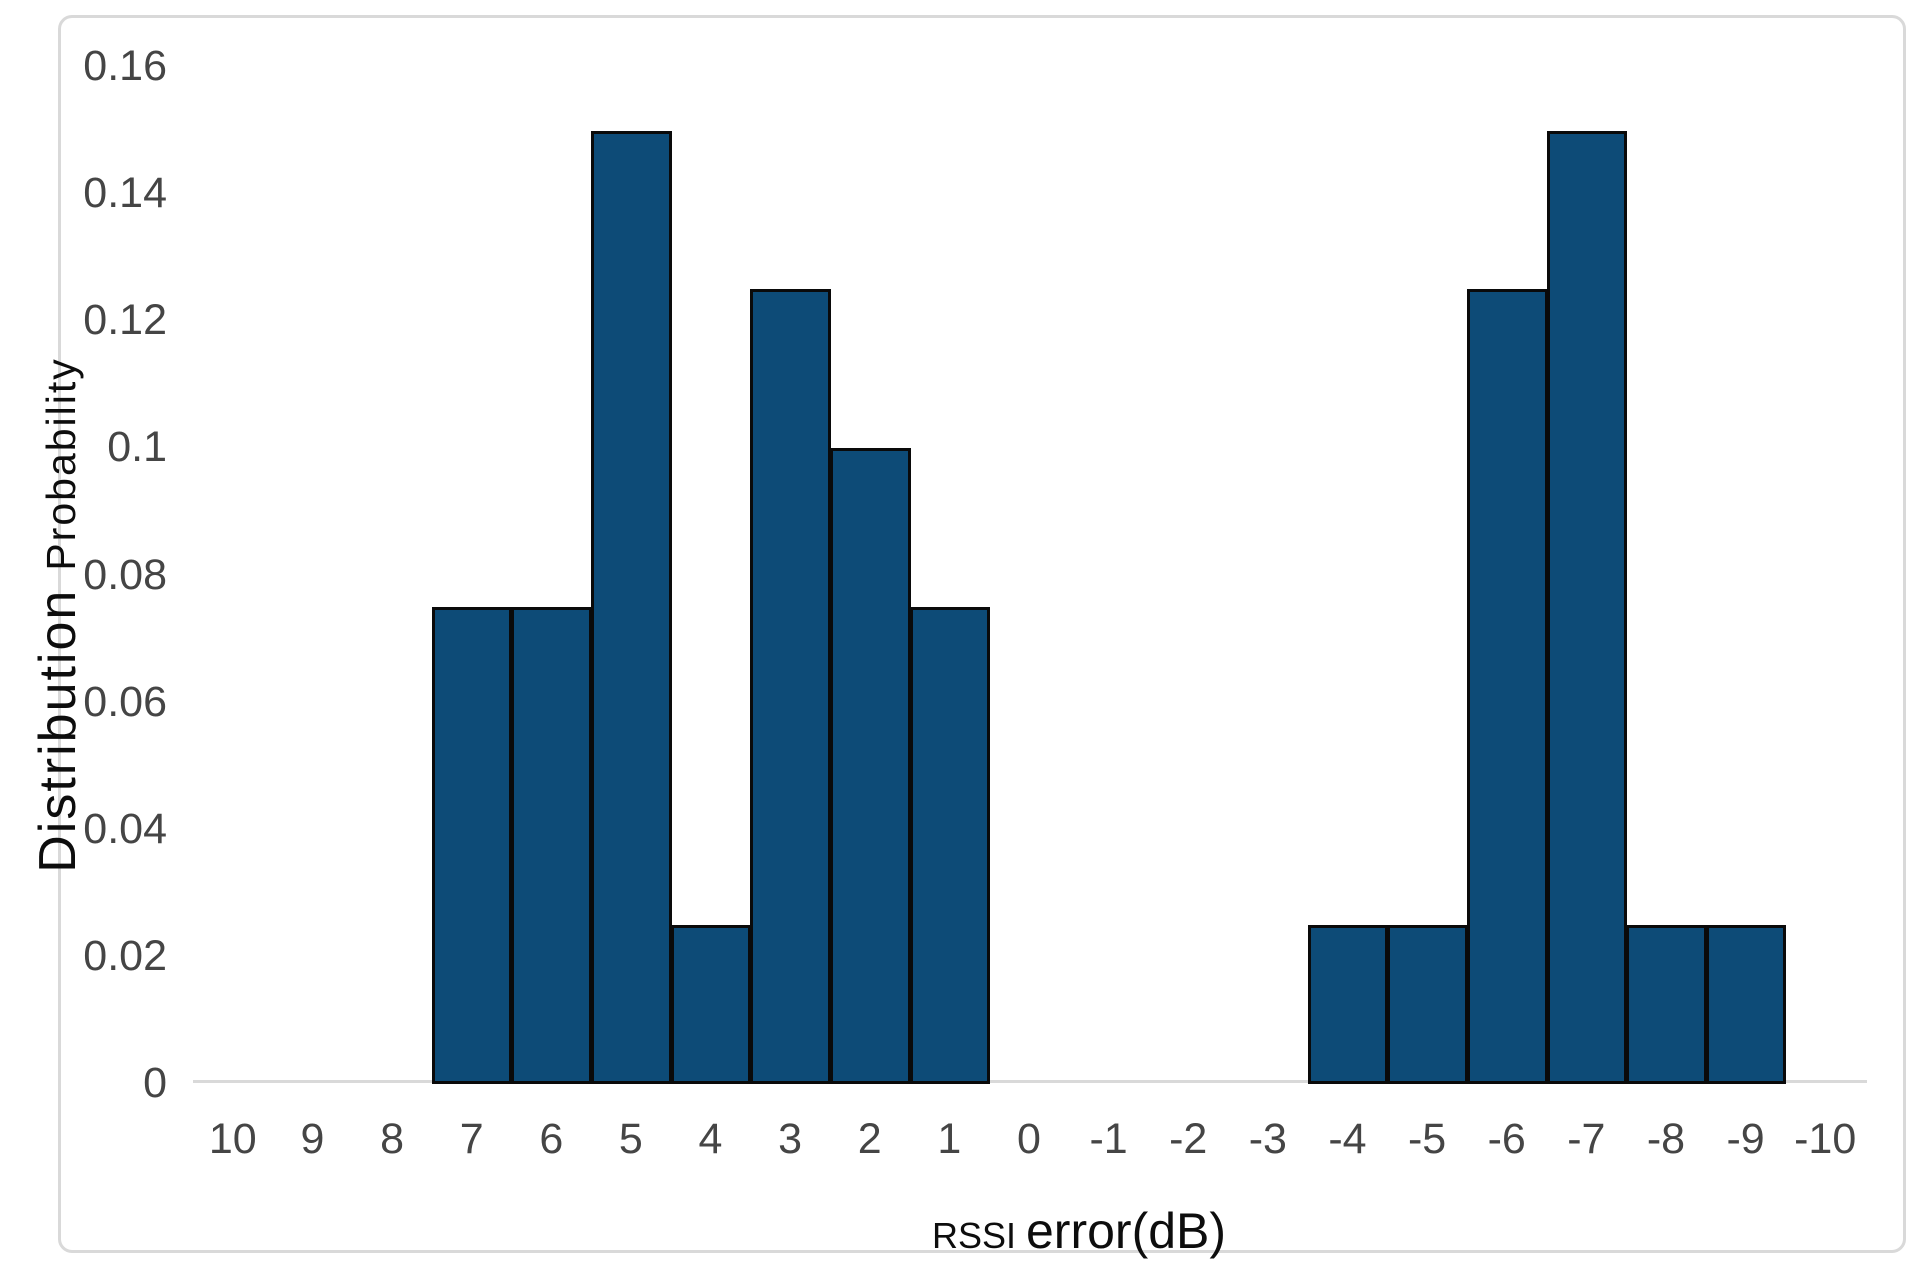 This screenshot has height=1269, width=1920. I want to click on x-tick-label-10: 10, so click(232, 1139).